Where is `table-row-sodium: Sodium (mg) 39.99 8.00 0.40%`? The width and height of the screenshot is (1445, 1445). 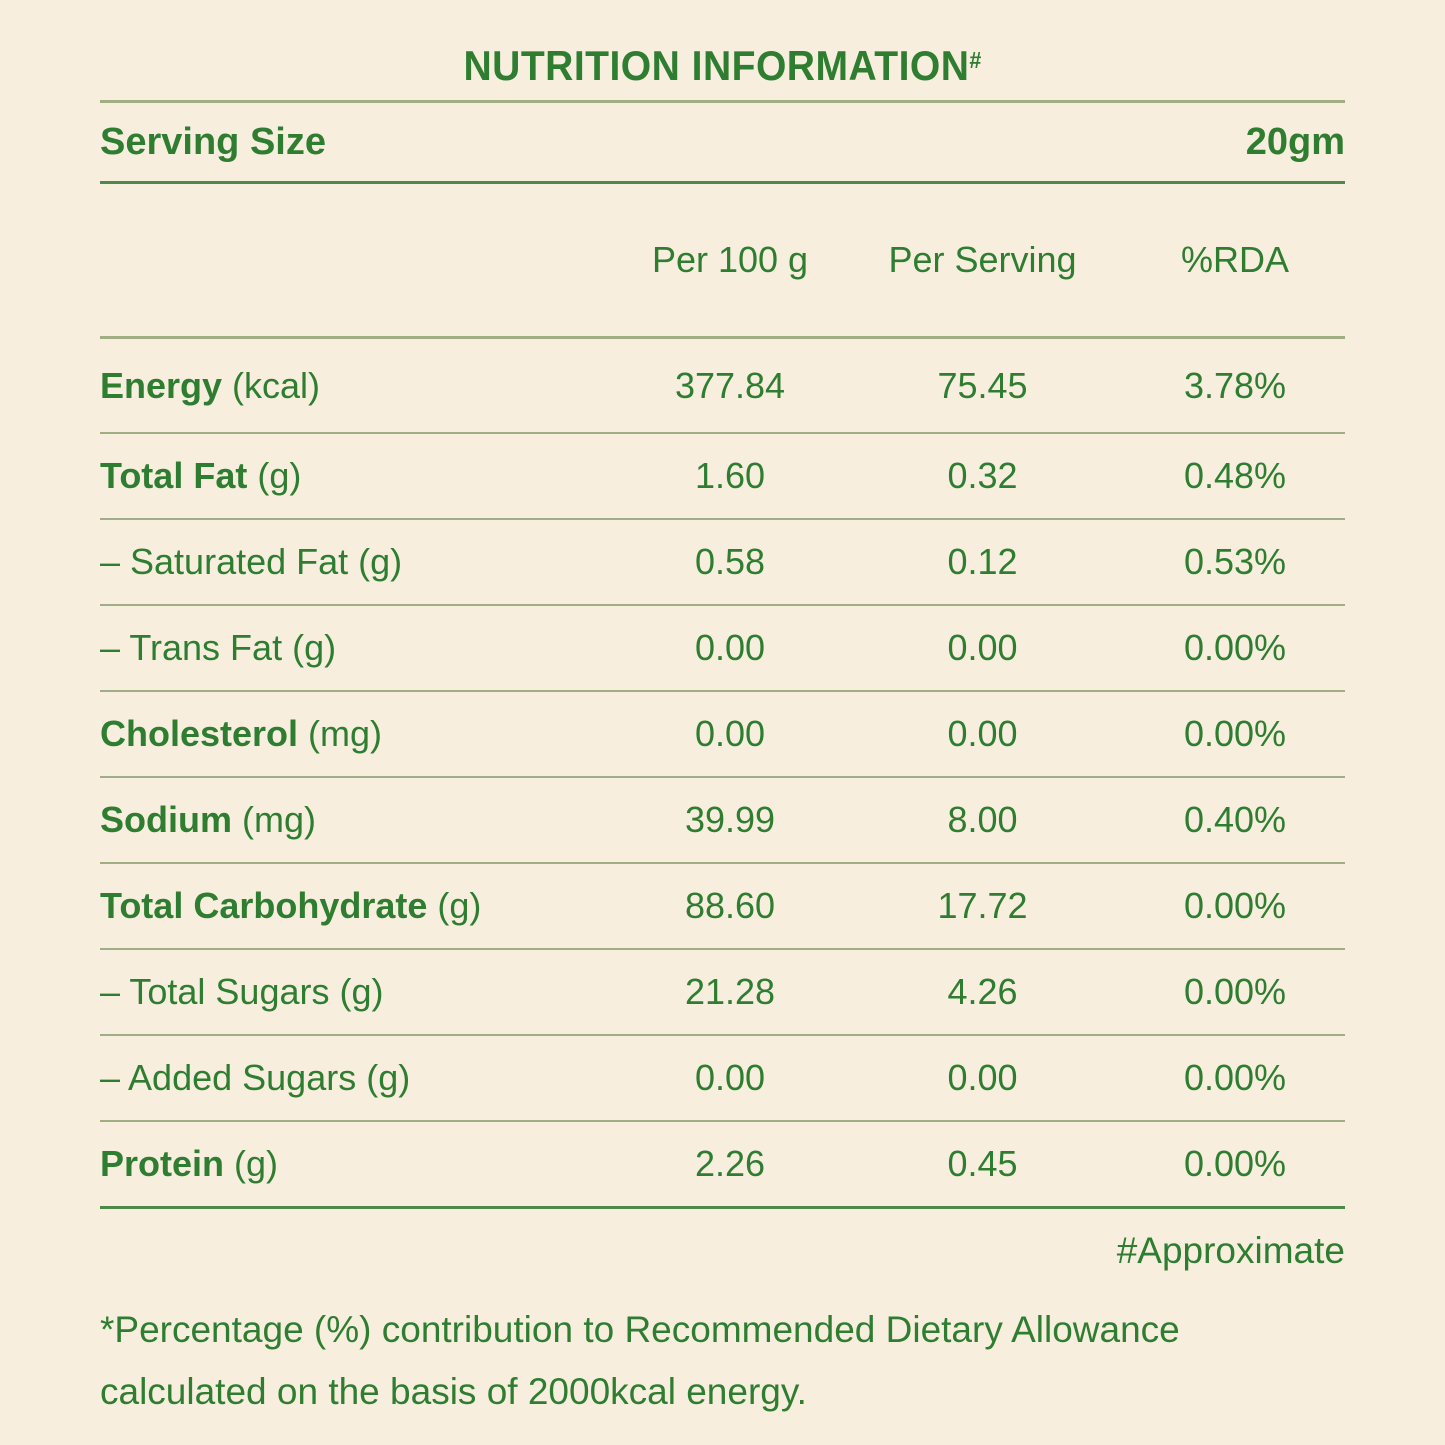
table-row-sodium: Sodium (mg) 39.99 8.00 0.40% is located at coordinates (722, 820).